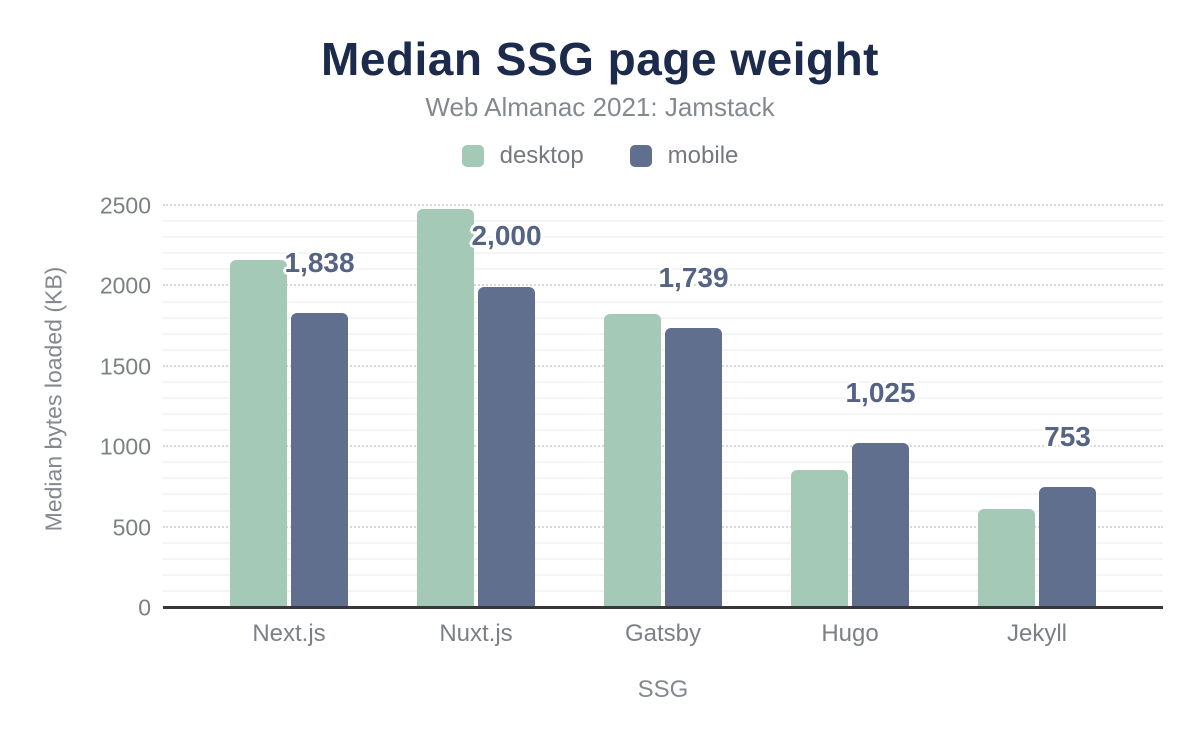 This screenshot has height=742, width=1200. What do you see at coordinates (131, 527) in the screenshot?
I see `y-tick-label-500: 500` at bounding box center [131, 527].